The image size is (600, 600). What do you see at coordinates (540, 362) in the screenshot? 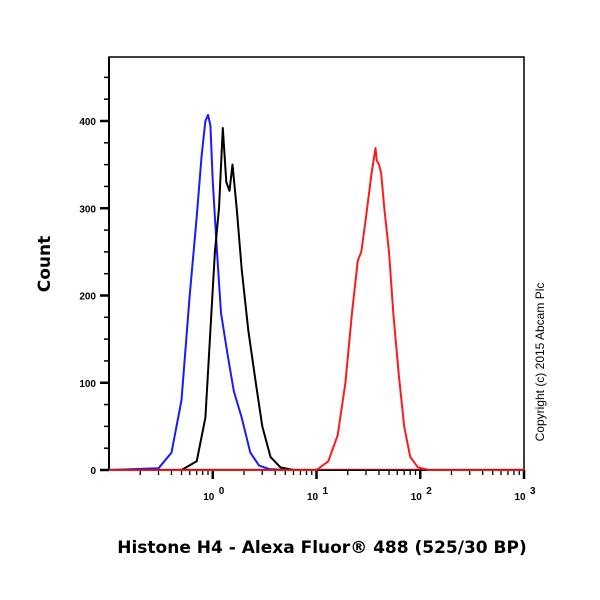
I see `copyright-annotation: Copyright (c) 2015 Abcam Plc` at bounding box center [540, 362].